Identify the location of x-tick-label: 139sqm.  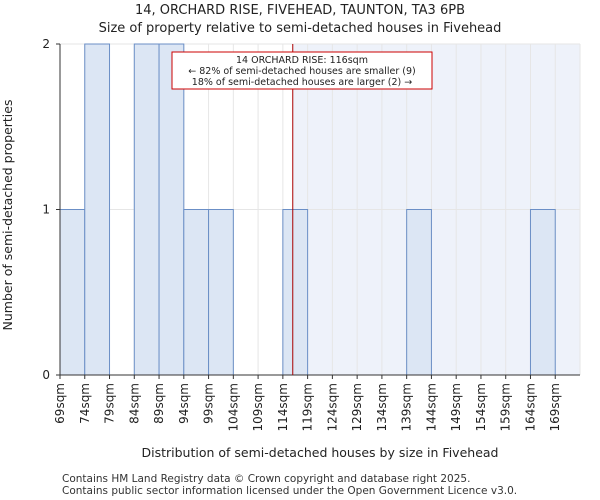
(407, 407).